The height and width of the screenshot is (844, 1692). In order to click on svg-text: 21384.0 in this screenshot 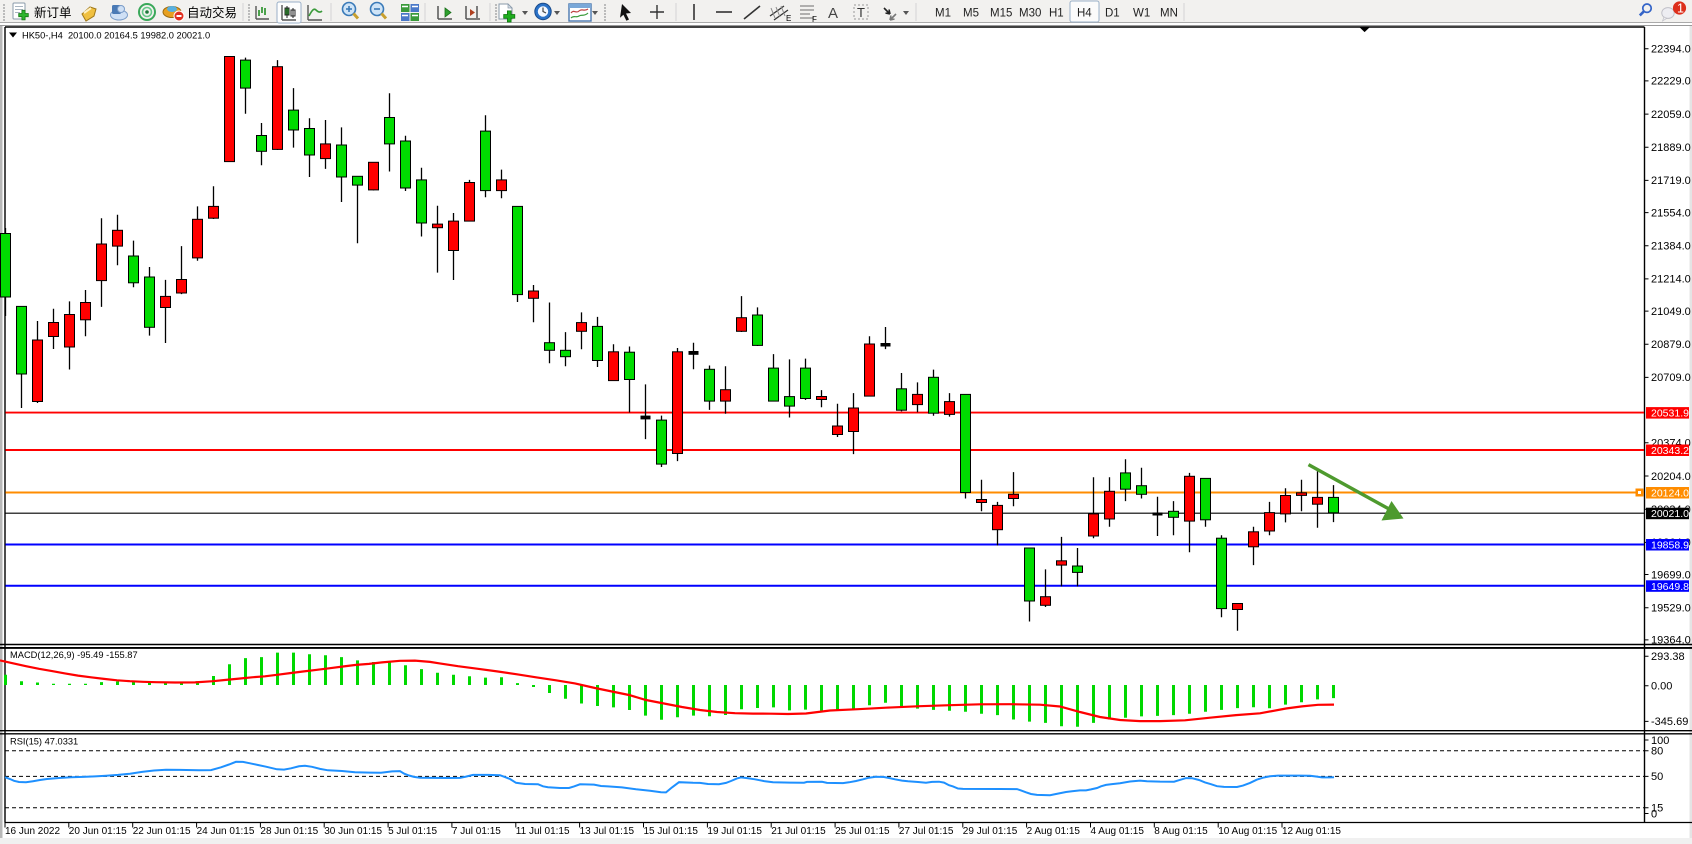, I will do `click(1671, 247)`.